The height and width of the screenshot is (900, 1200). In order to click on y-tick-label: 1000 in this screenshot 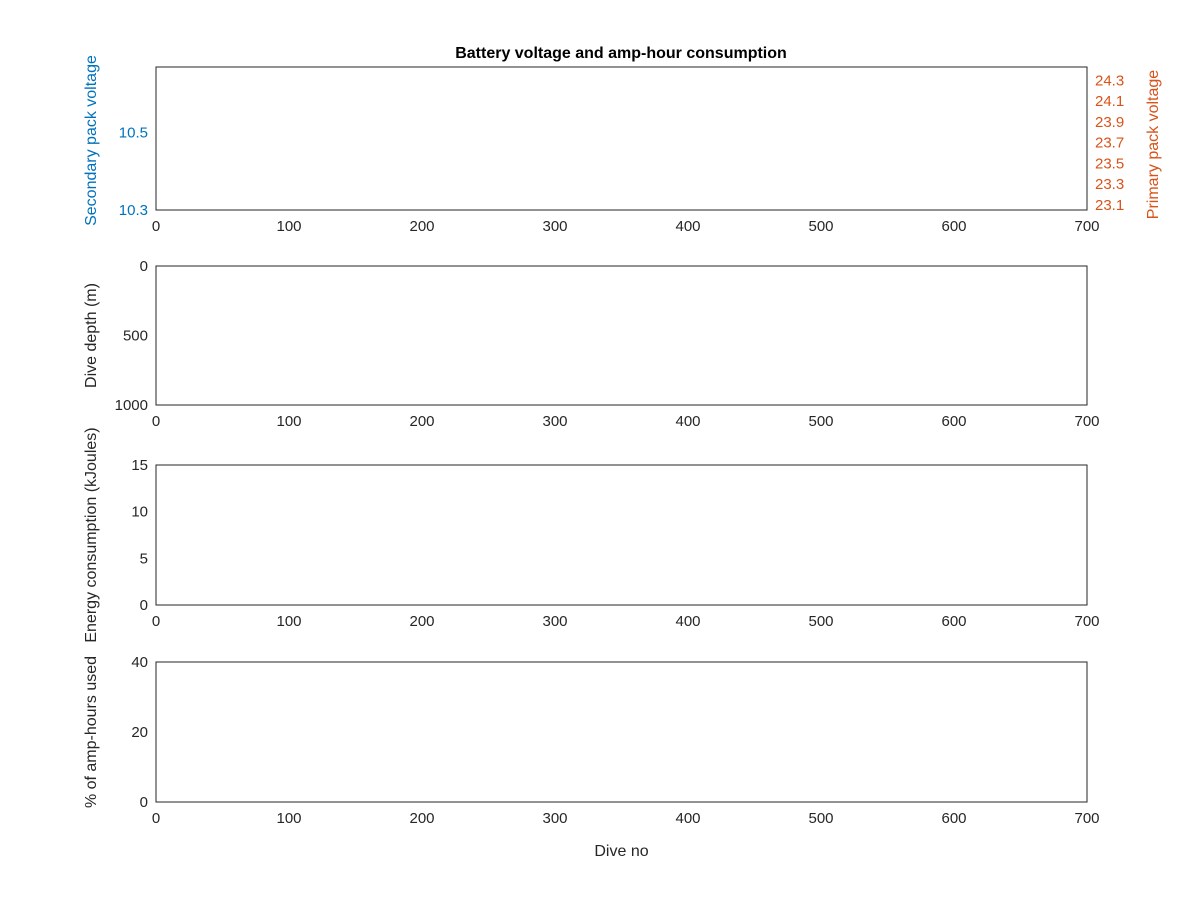, I will do `click(131, 405)`.